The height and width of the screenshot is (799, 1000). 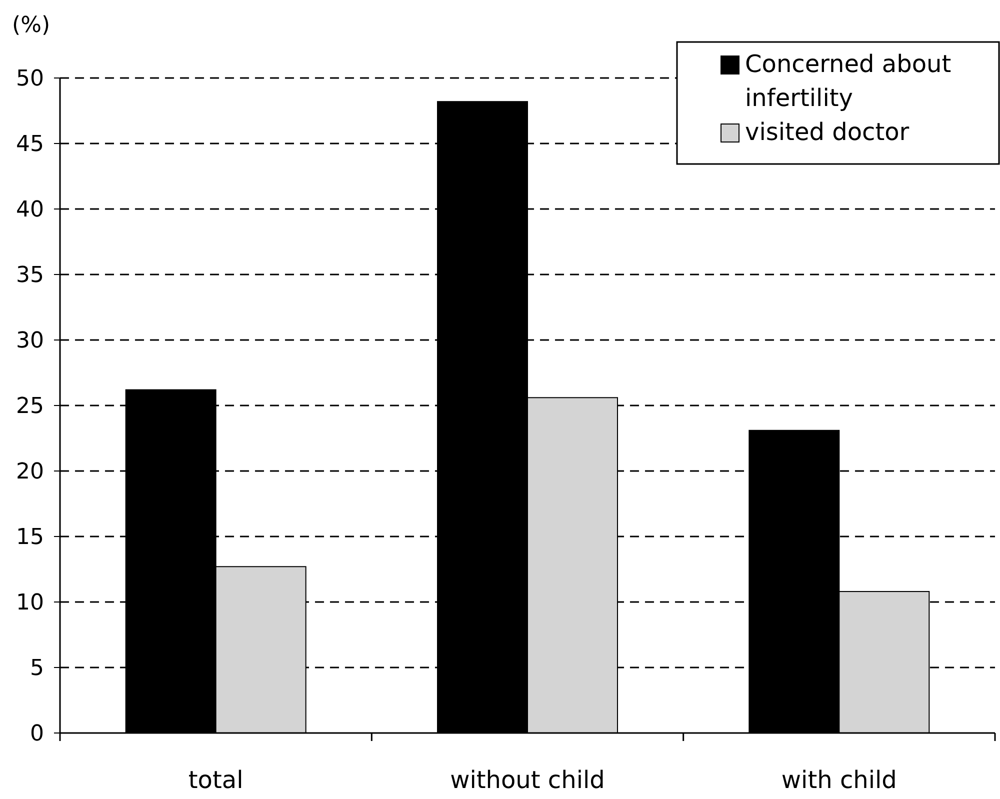 What do you see at coordinates (37, 734) in the screenshot?
I see `y-tick-label: 0` at bounding box center [37, 734].